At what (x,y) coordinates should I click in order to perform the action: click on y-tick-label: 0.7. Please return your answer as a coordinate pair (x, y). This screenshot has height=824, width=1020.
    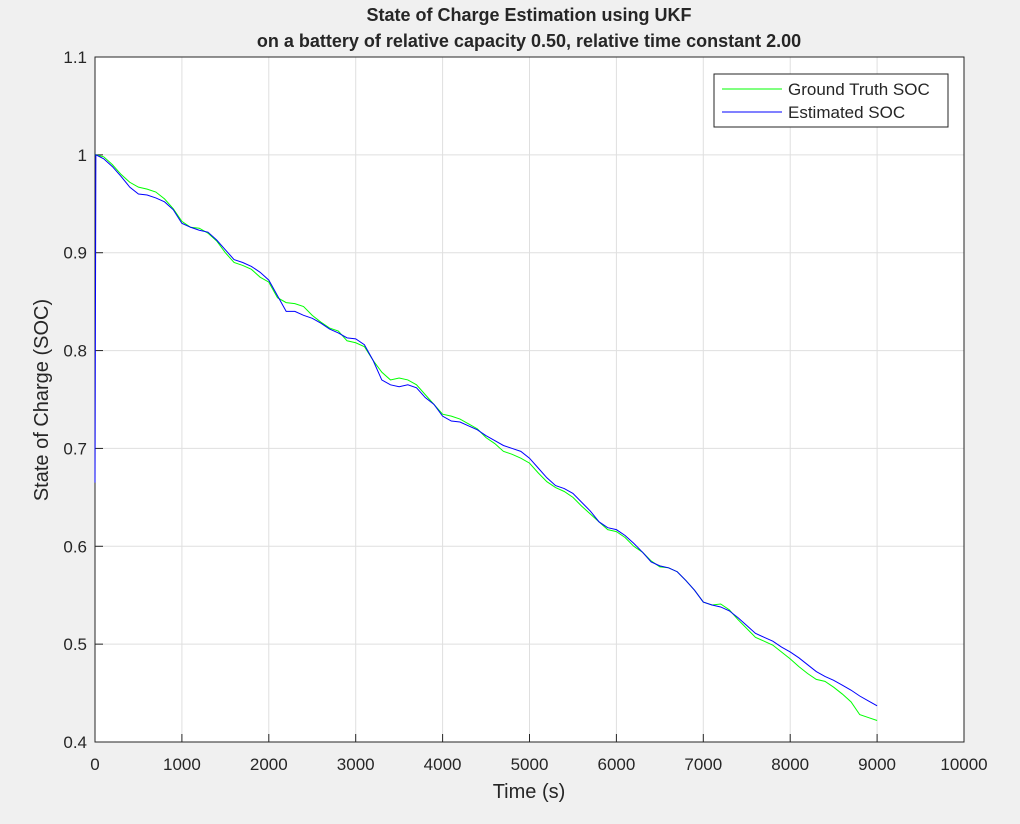
    Looking at the image, I should click on (75, 448).